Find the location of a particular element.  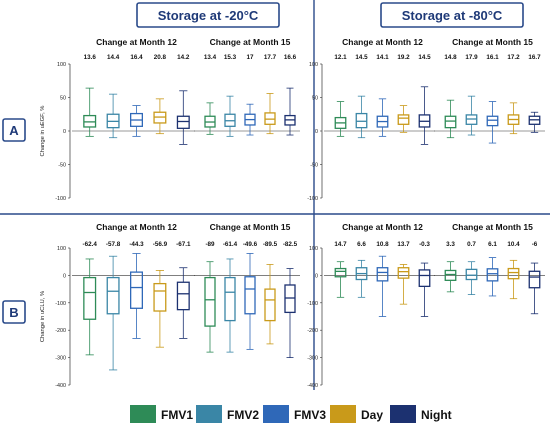

median-label: -61.4 is located at coordinates (230, 244).